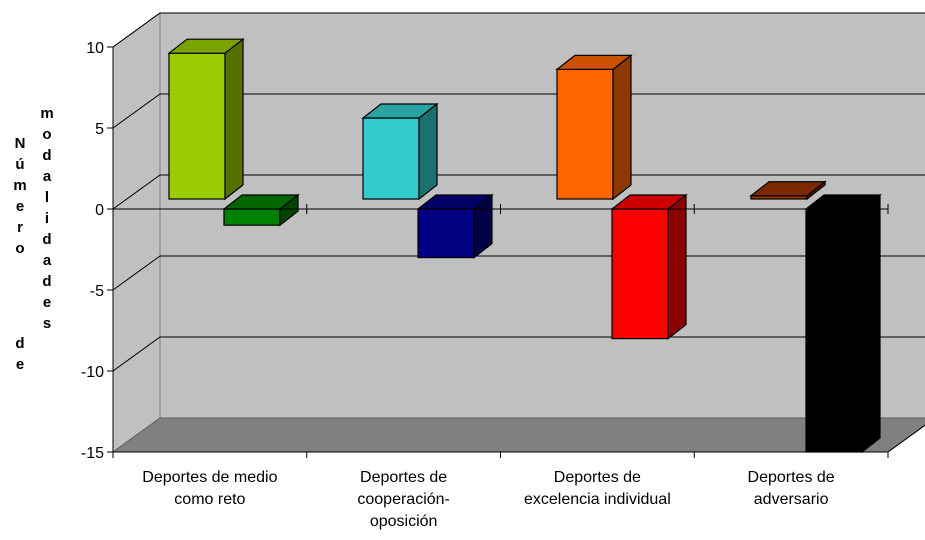  Describe the element at coordinates (518, 435) in the screenshot. I see `floor` at that location.